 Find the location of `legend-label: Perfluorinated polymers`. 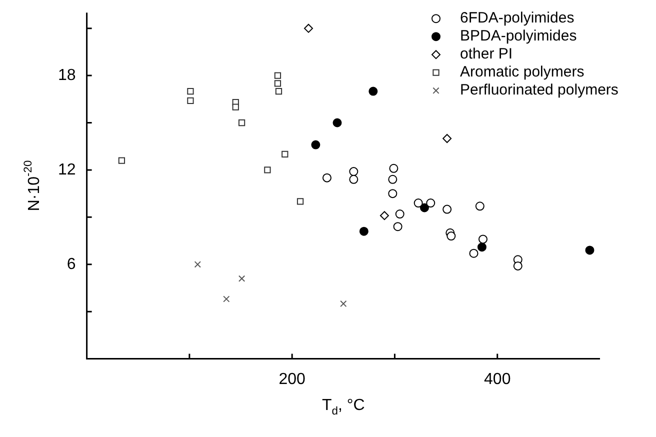

legend-label: Perfluorinated polymers is located at coordinates (539, 90).